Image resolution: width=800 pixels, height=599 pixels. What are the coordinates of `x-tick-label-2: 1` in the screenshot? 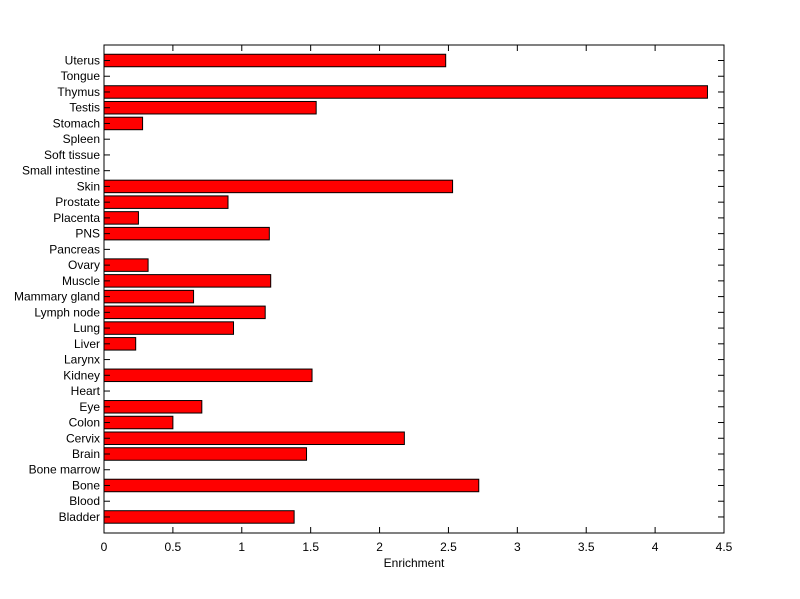 It's located at (241, 547).